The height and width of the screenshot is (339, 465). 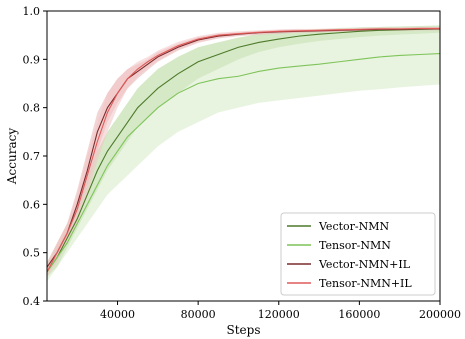 I want to click on legend-label-vector-nmn: Vector-NMN, so click(x=354, y=226).